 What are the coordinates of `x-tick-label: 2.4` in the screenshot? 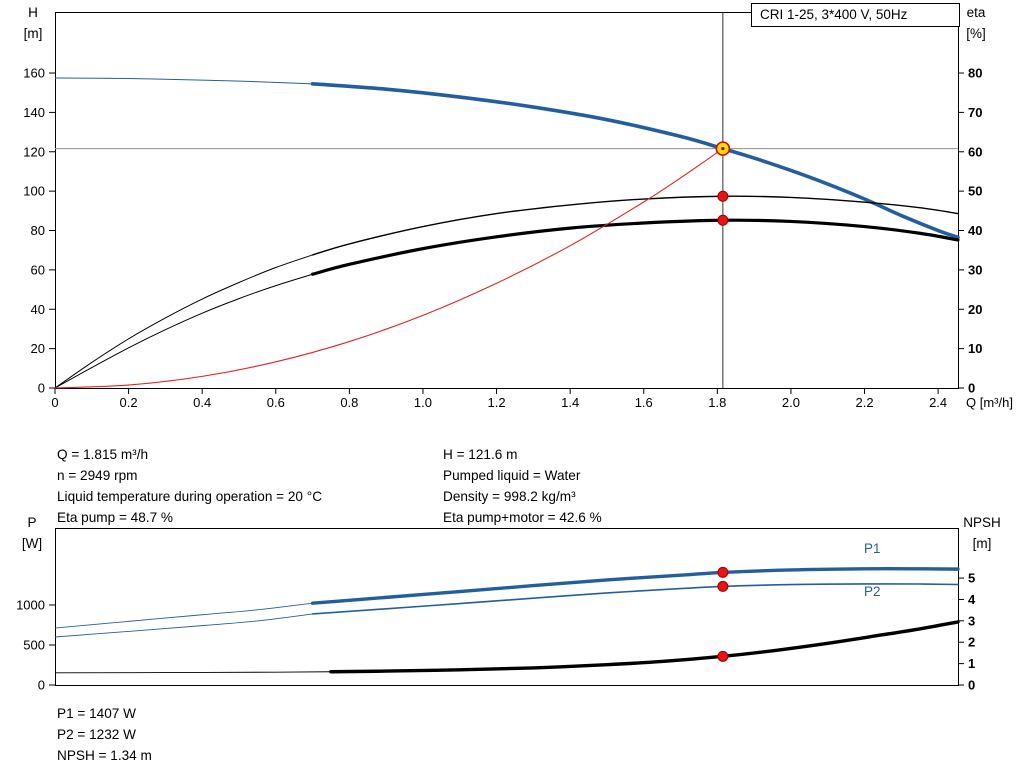 It's located at (938, 402).